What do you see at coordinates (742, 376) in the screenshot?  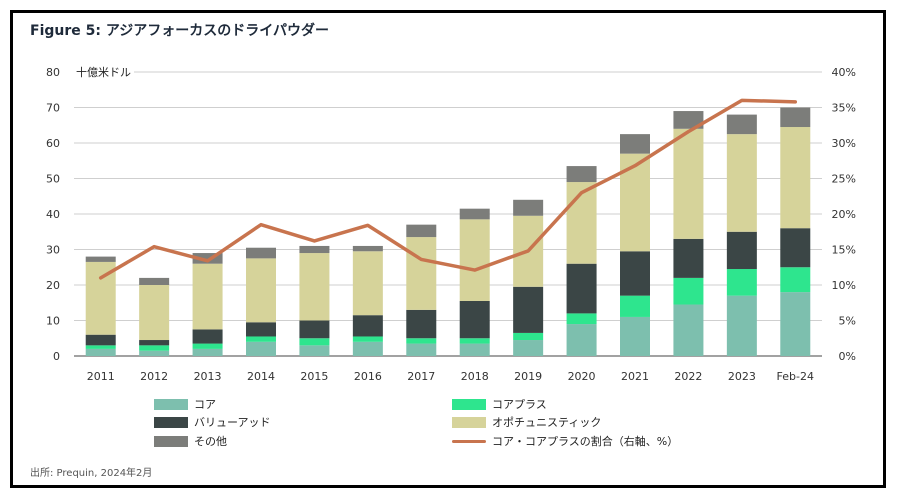 I see `x-tick-label: 2023` at bounding box center [742, 376].